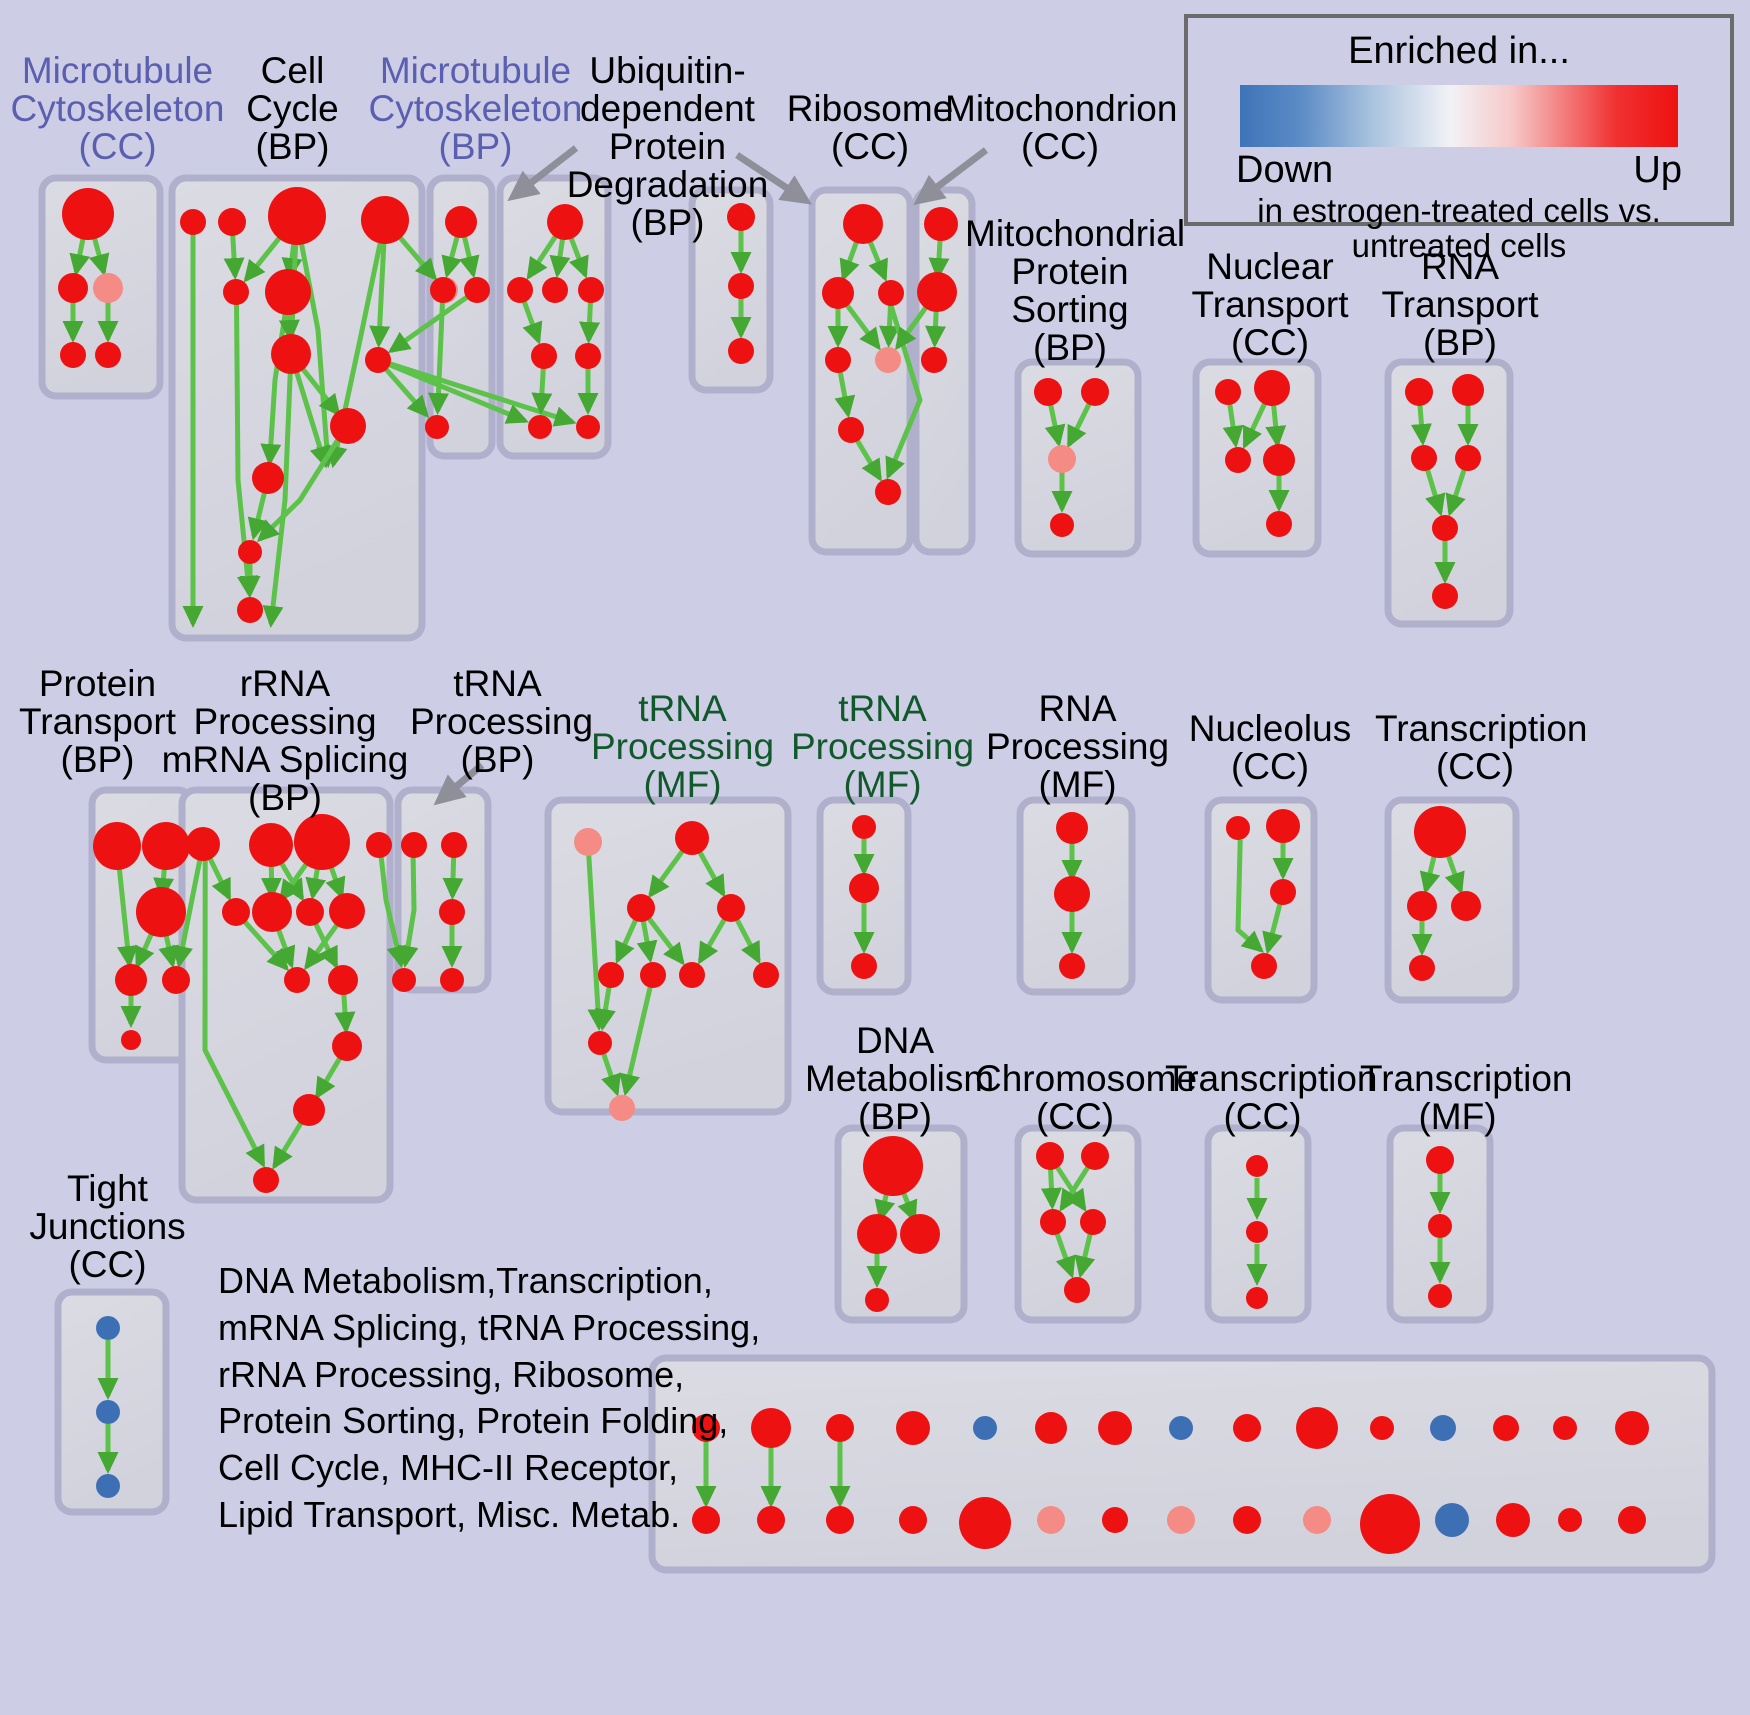 The height and width of the screenshot is (1715, 1750). Describe the element at coordinates (882, 747) in the screenshot. I see `module-label-trna-processing-mf-2: tRNA Processing (MF)` at that location.